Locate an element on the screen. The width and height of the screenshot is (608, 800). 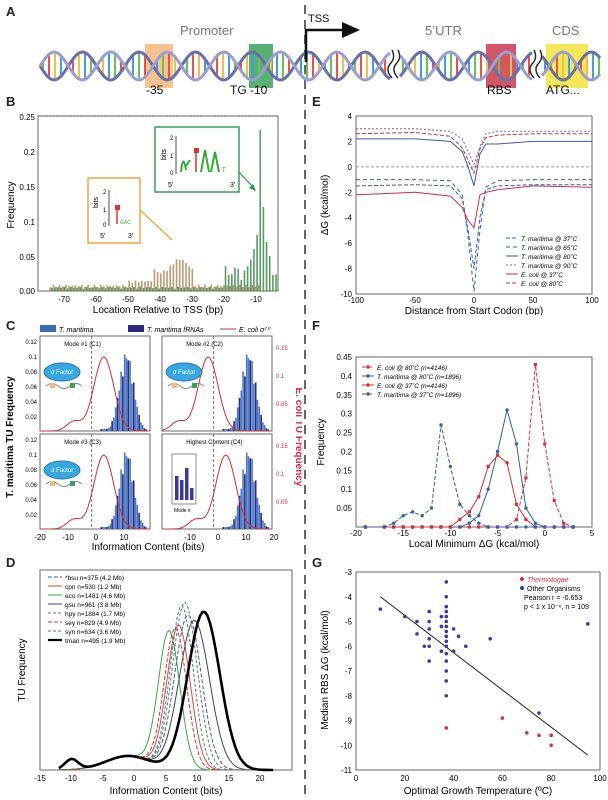
logo-right-5p: 5' is located at coordinates (170, 185).